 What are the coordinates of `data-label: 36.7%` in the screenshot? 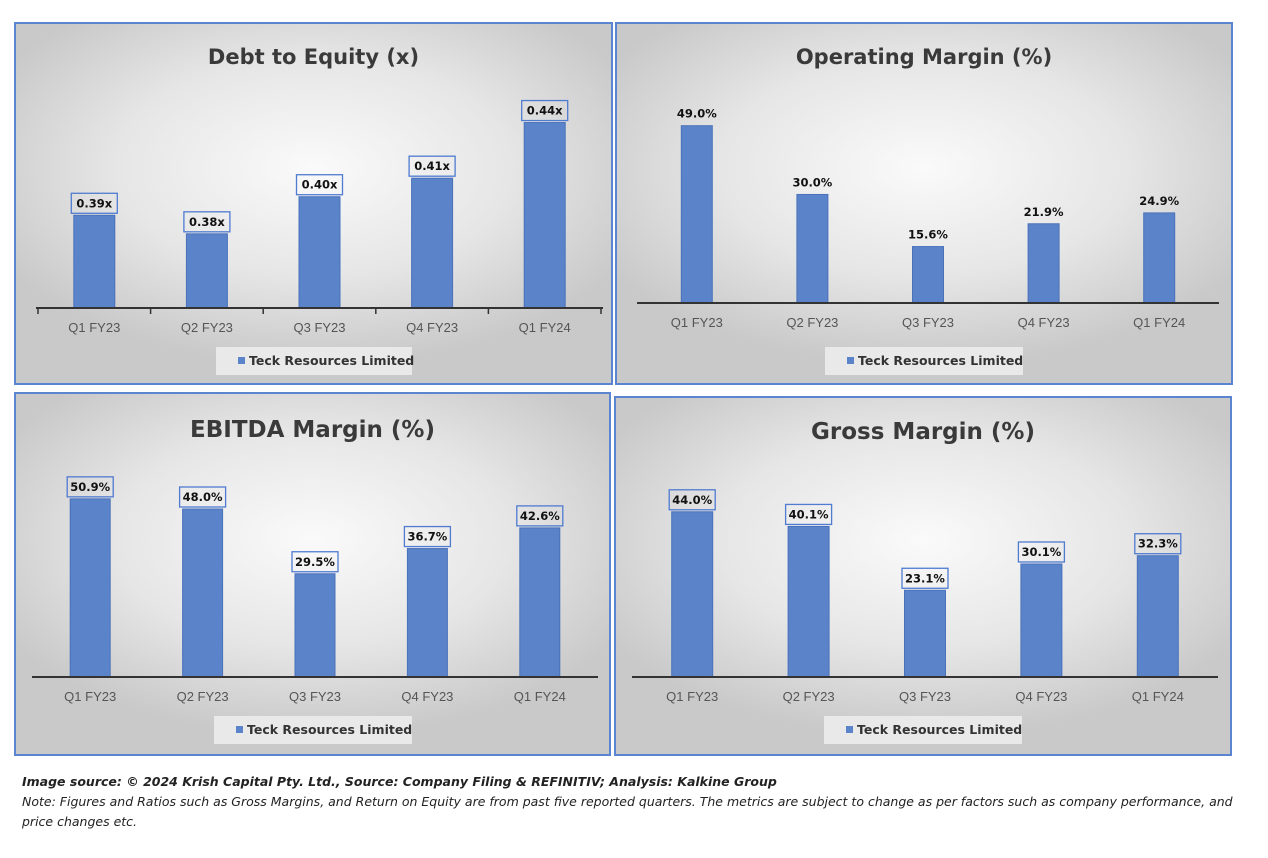 It's located at (427, 537).